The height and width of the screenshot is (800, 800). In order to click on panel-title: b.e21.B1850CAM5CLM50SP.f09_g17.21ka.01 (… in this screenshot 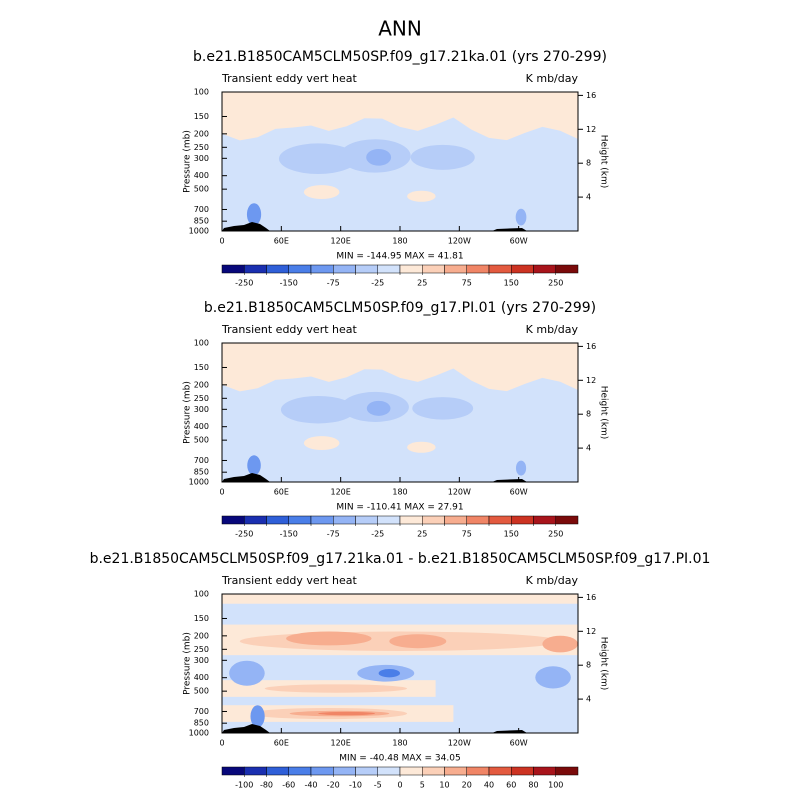, I will do `click(400, 57)`.